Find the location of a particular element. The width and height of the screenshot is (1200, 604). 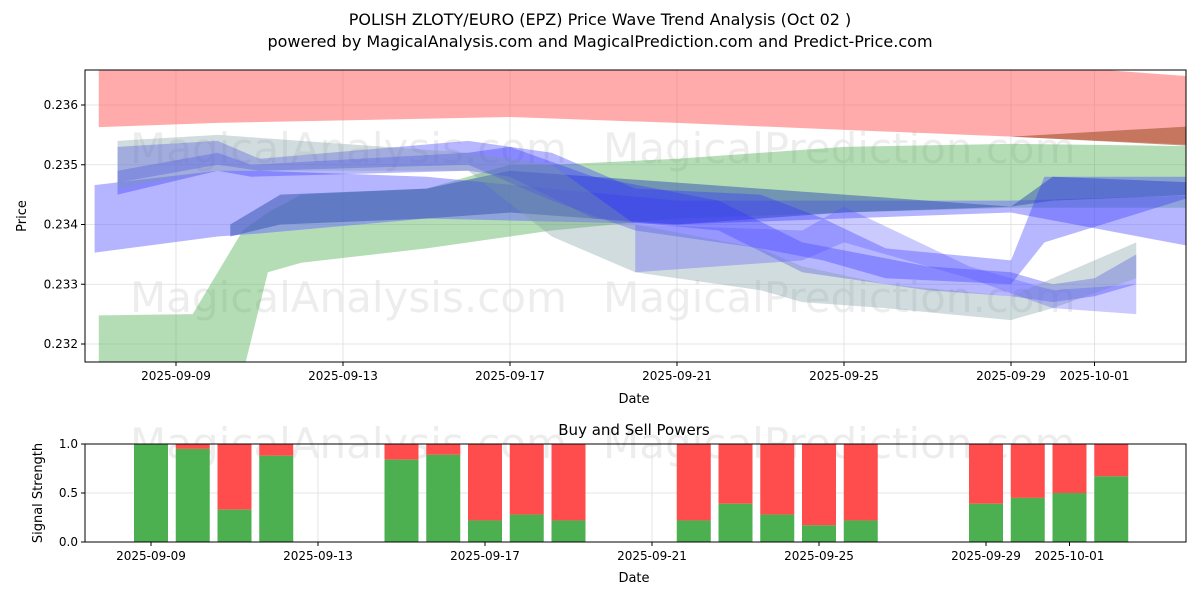

bar-x-axis-label: Date is located at coordinates (633, 578).